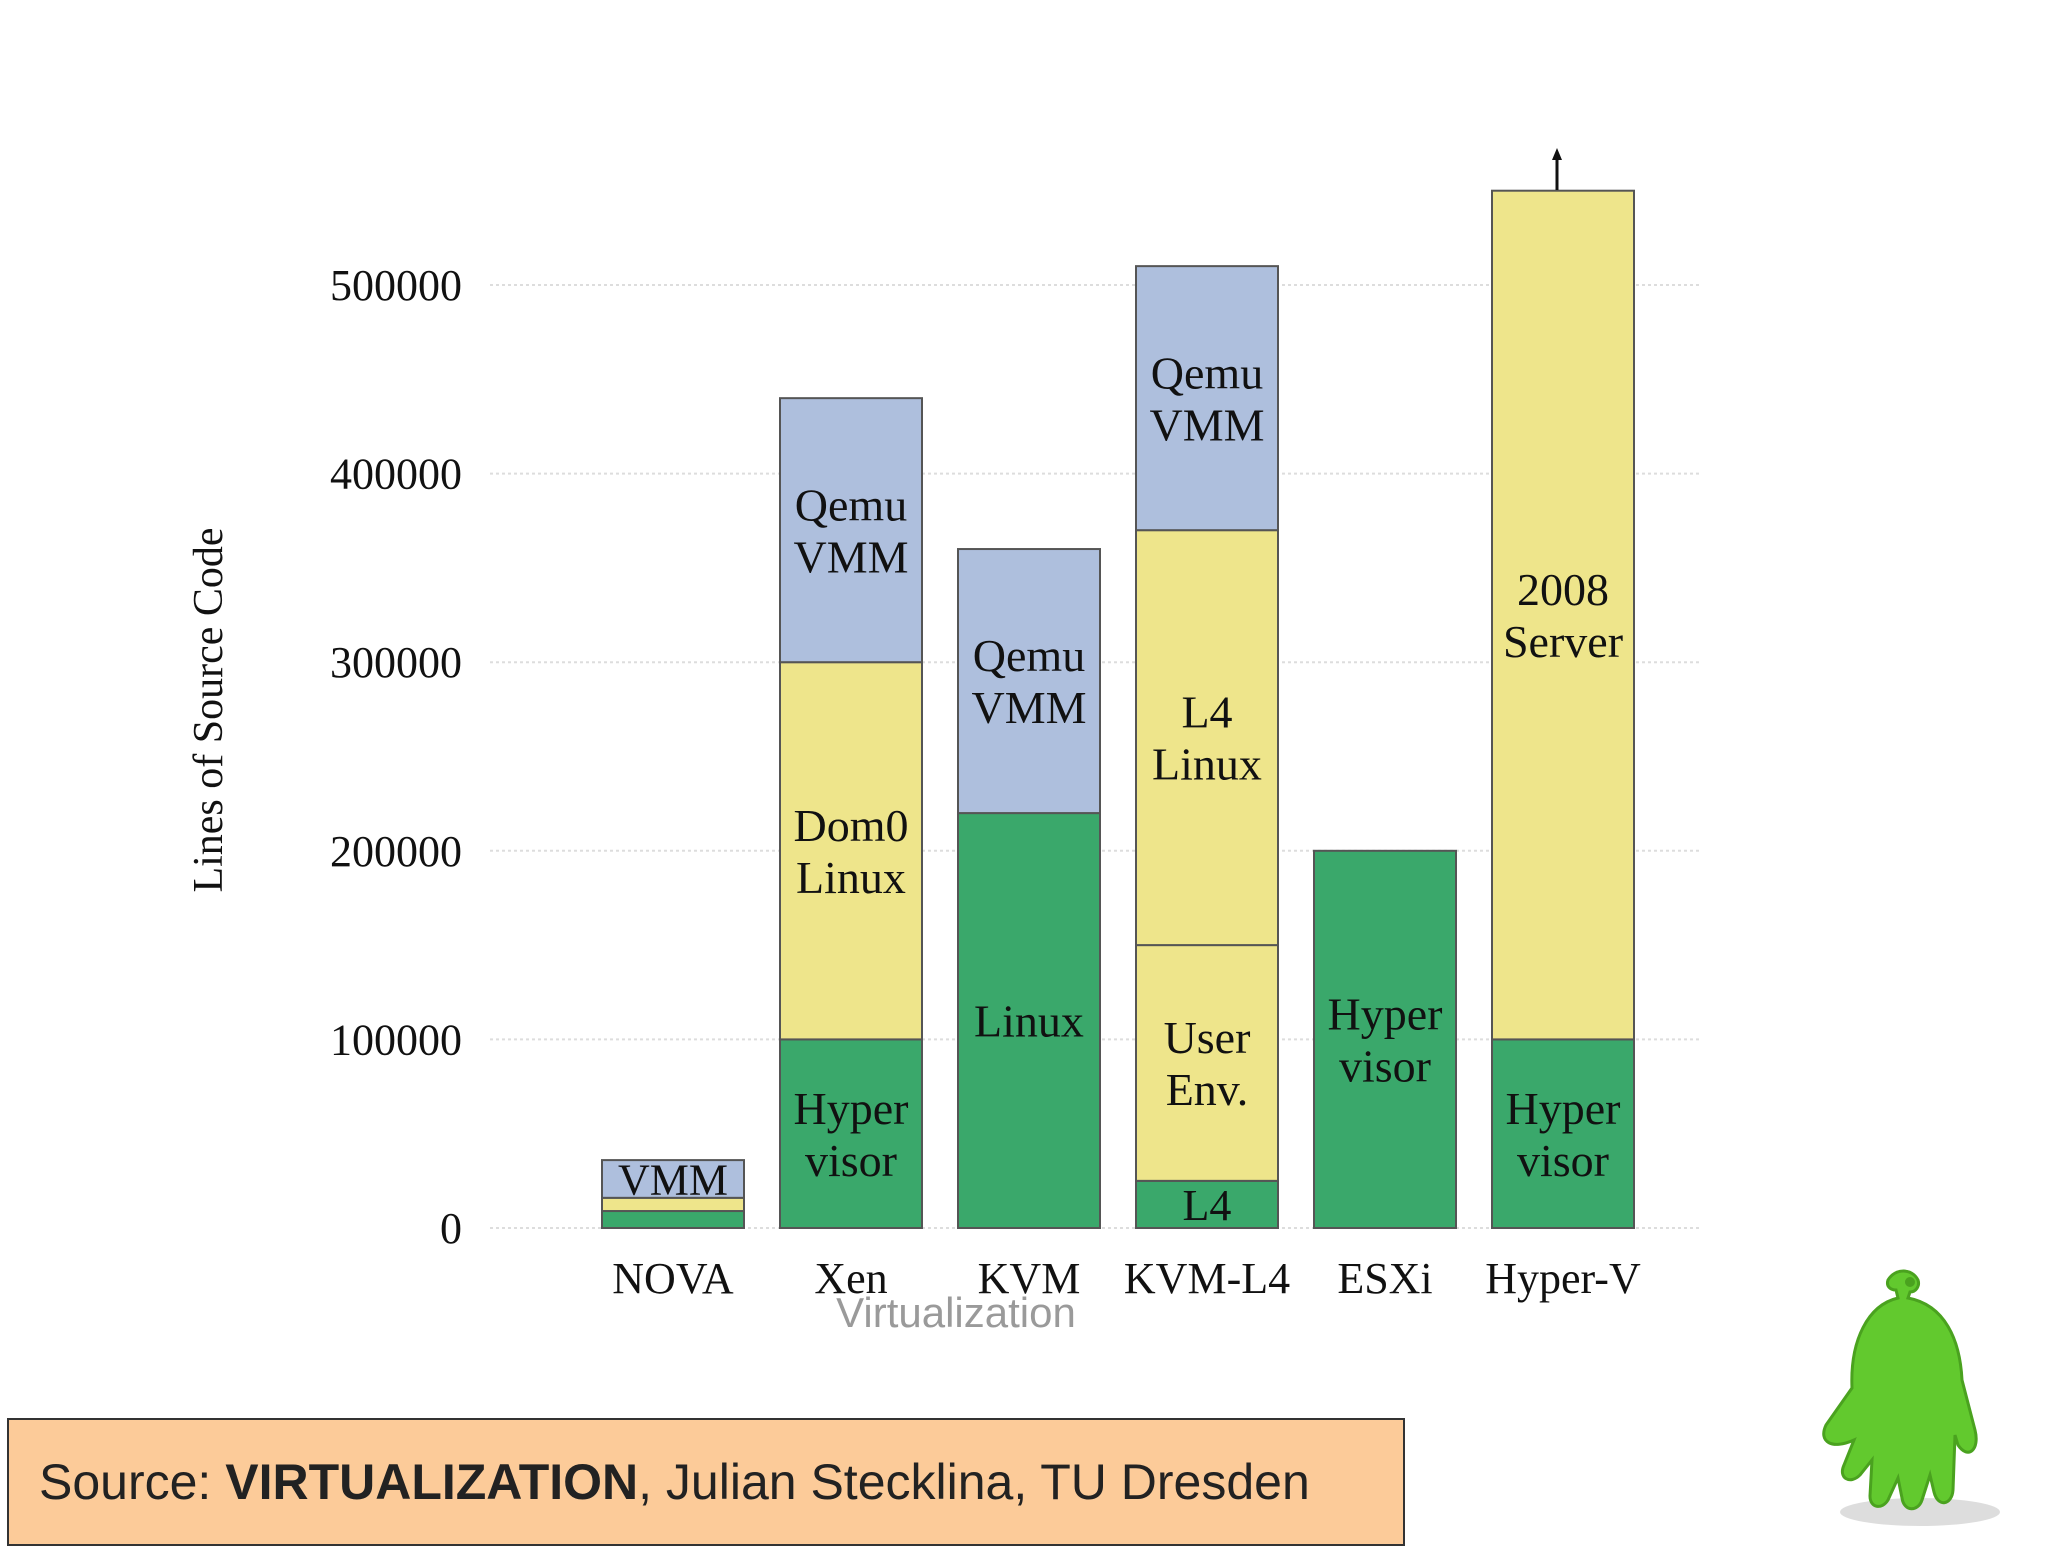  I want to click on y-tick-label: 300000, so click(396, 662).